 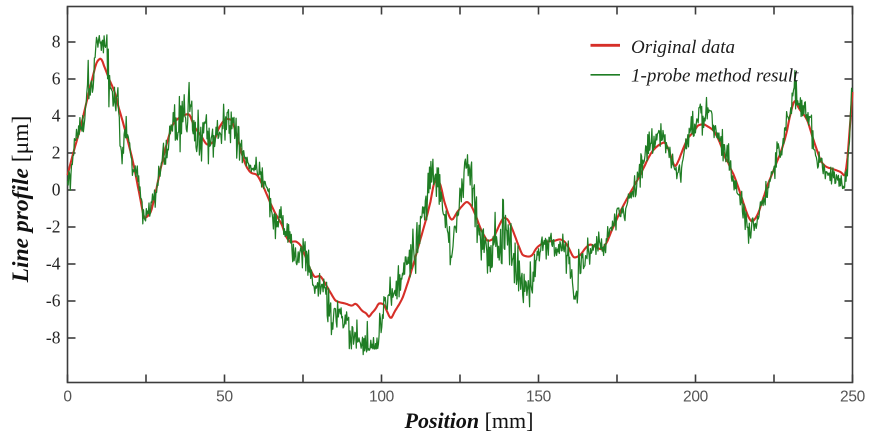 What do you see at coordinates (382, 397) in the screenshot?
I see `svg-text: 100` at bounding box center [382, 397].